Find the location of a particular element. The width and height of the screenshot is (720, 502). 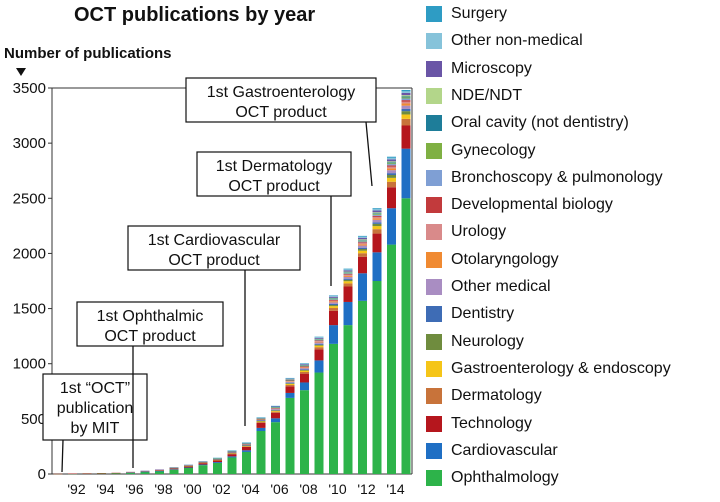

legend-item: NDE/NDT is located at coordinates (474, 96).